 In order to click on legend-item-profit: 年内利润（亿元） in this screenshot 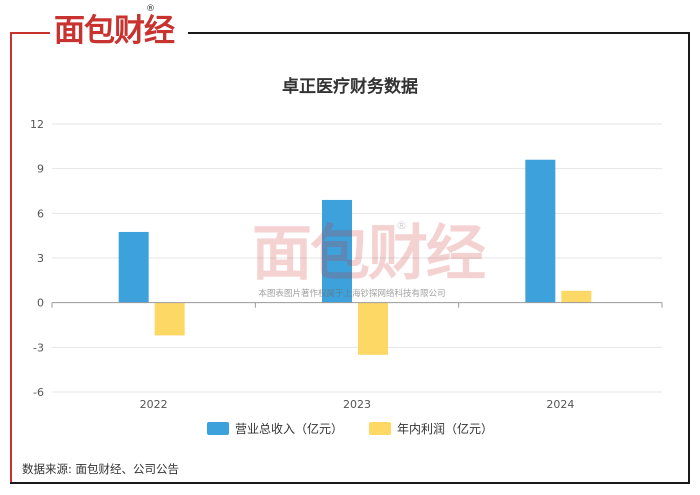, I will do `click(431, 428)`.